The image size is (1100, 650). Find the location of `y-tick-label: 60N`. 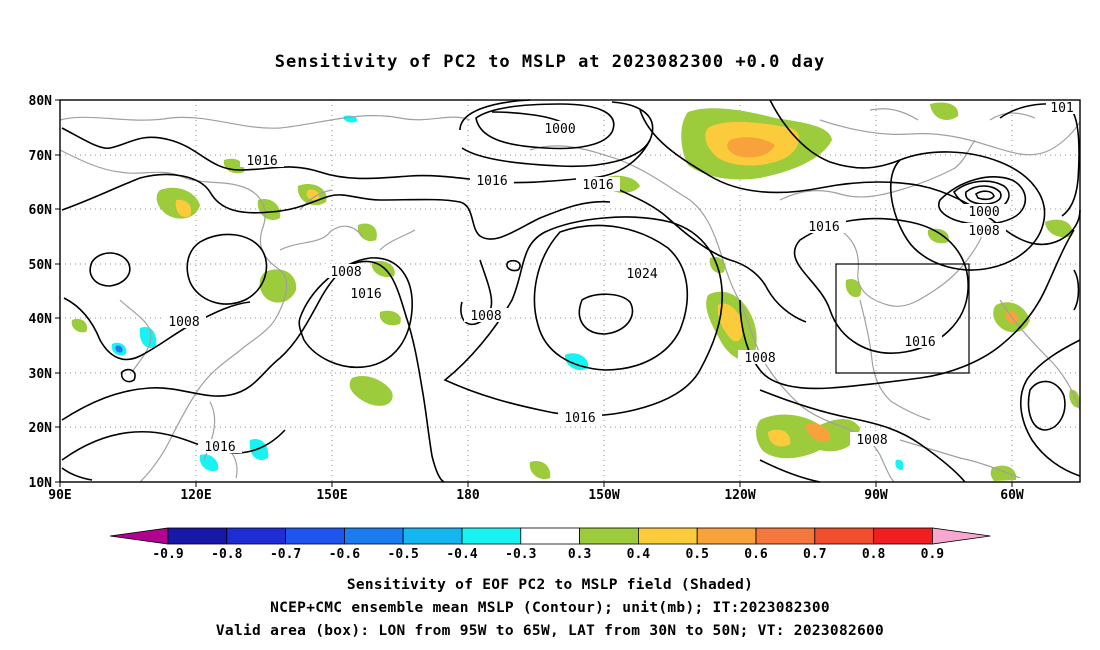

y-tick-label: 60N is located at coordinates (41, 210).